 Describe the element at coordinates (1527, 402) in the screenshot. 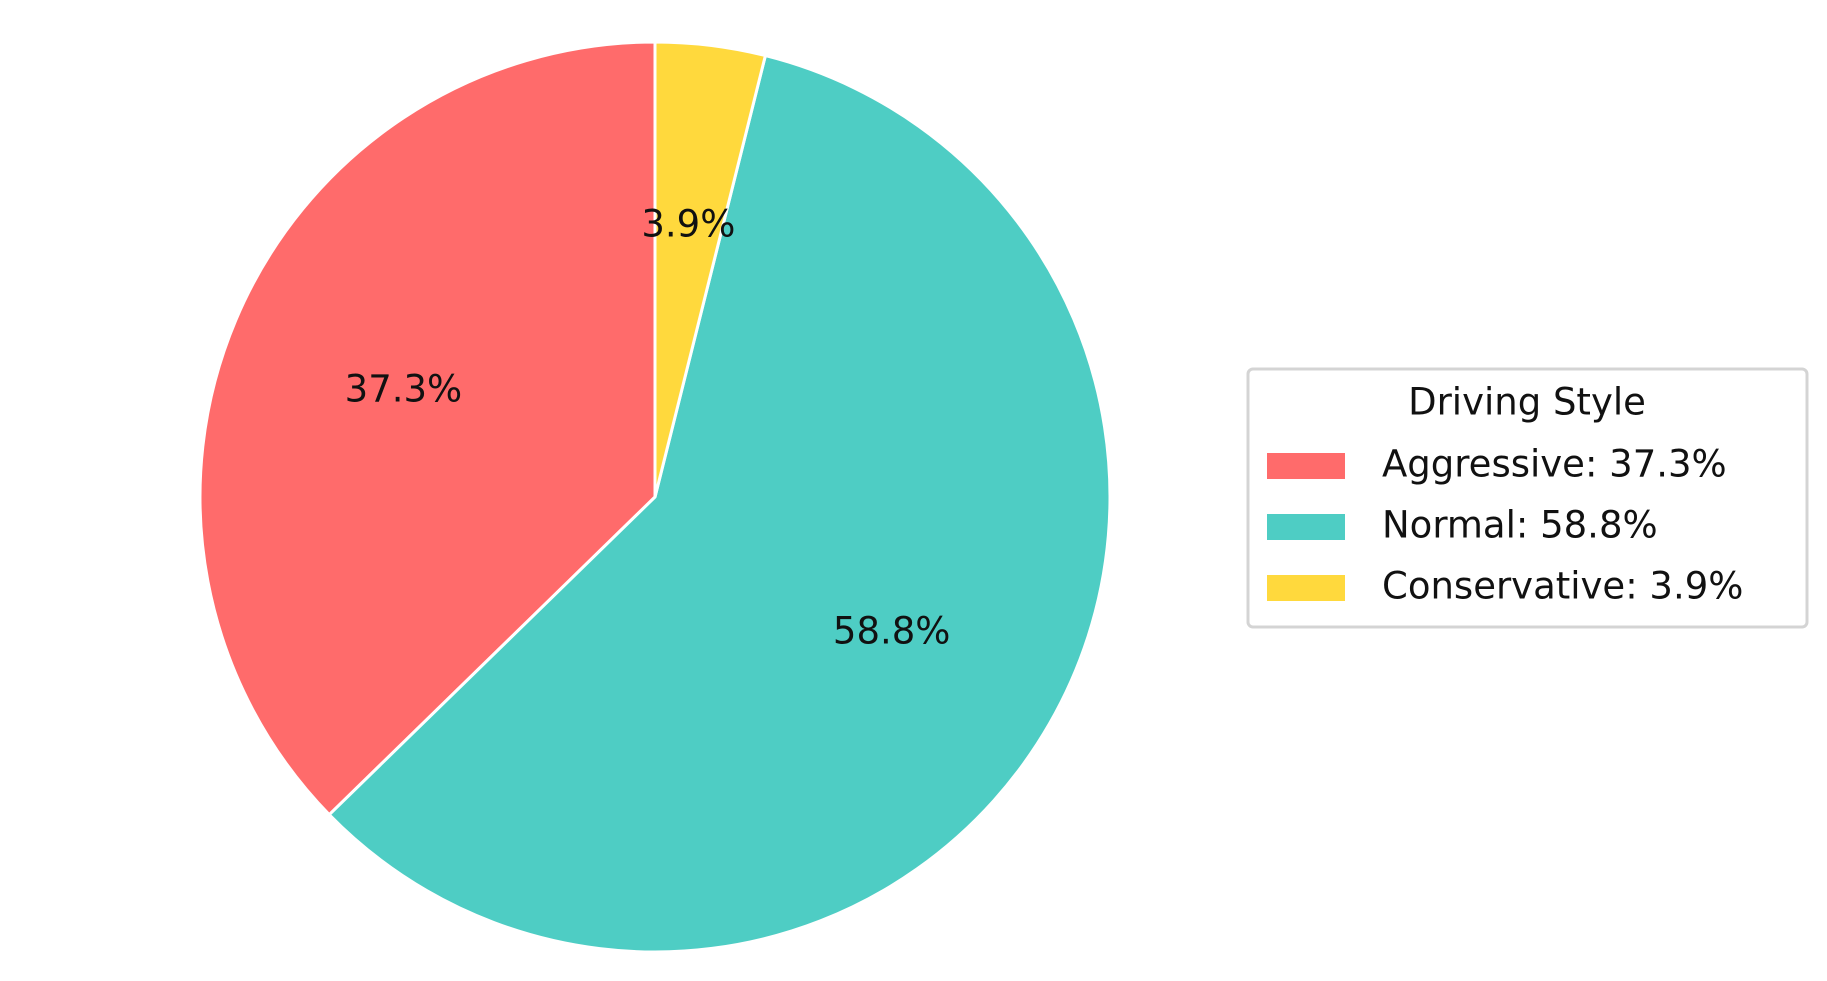

I see `legend-title: Driving Style` at that location.